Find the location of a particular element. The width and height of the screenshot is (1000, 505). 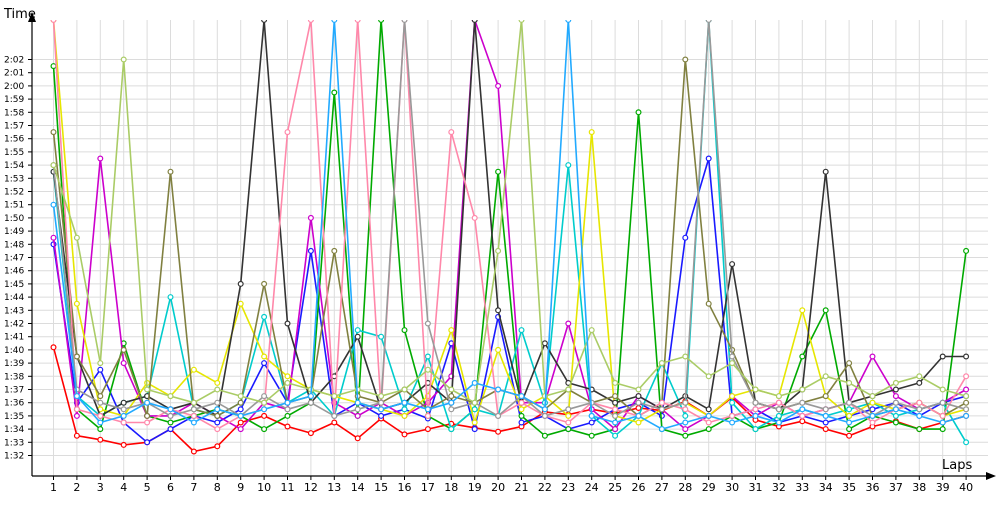

y-tick-label: 1:36 is located at coordinates (14, 404).